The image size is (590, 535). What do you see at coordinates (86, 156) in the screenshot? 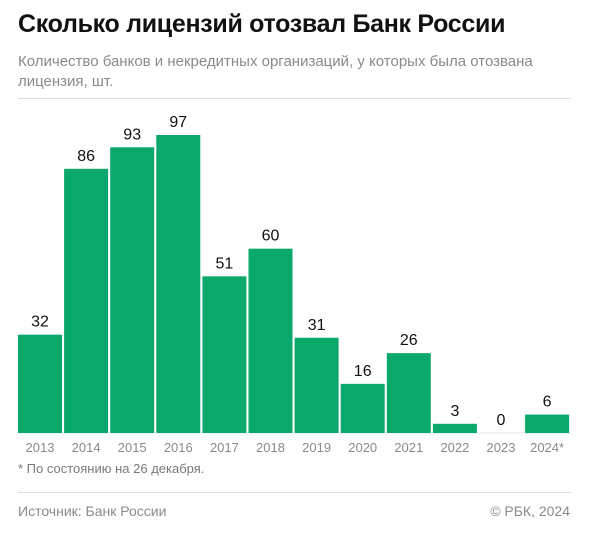
I see `value-label-2014: 86` at bounding box center [86, 156].